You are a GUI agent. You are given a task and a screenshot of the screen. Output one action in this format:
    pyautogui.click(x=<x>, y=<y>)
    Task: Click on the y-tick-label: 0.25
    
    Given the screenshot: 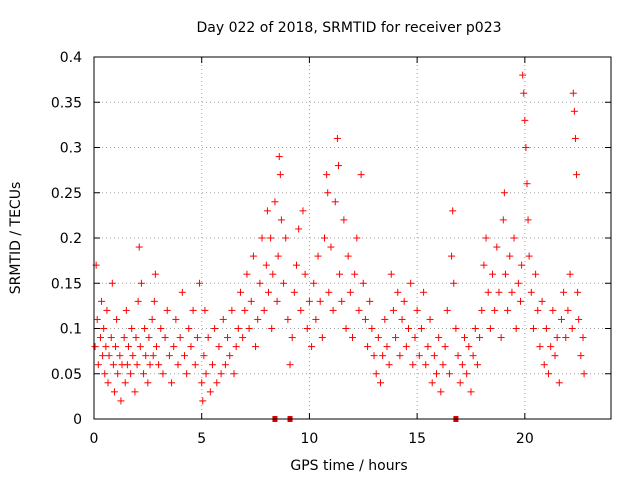 What is the action you would take?
    pyautogui.click(x=66, y=194)
    